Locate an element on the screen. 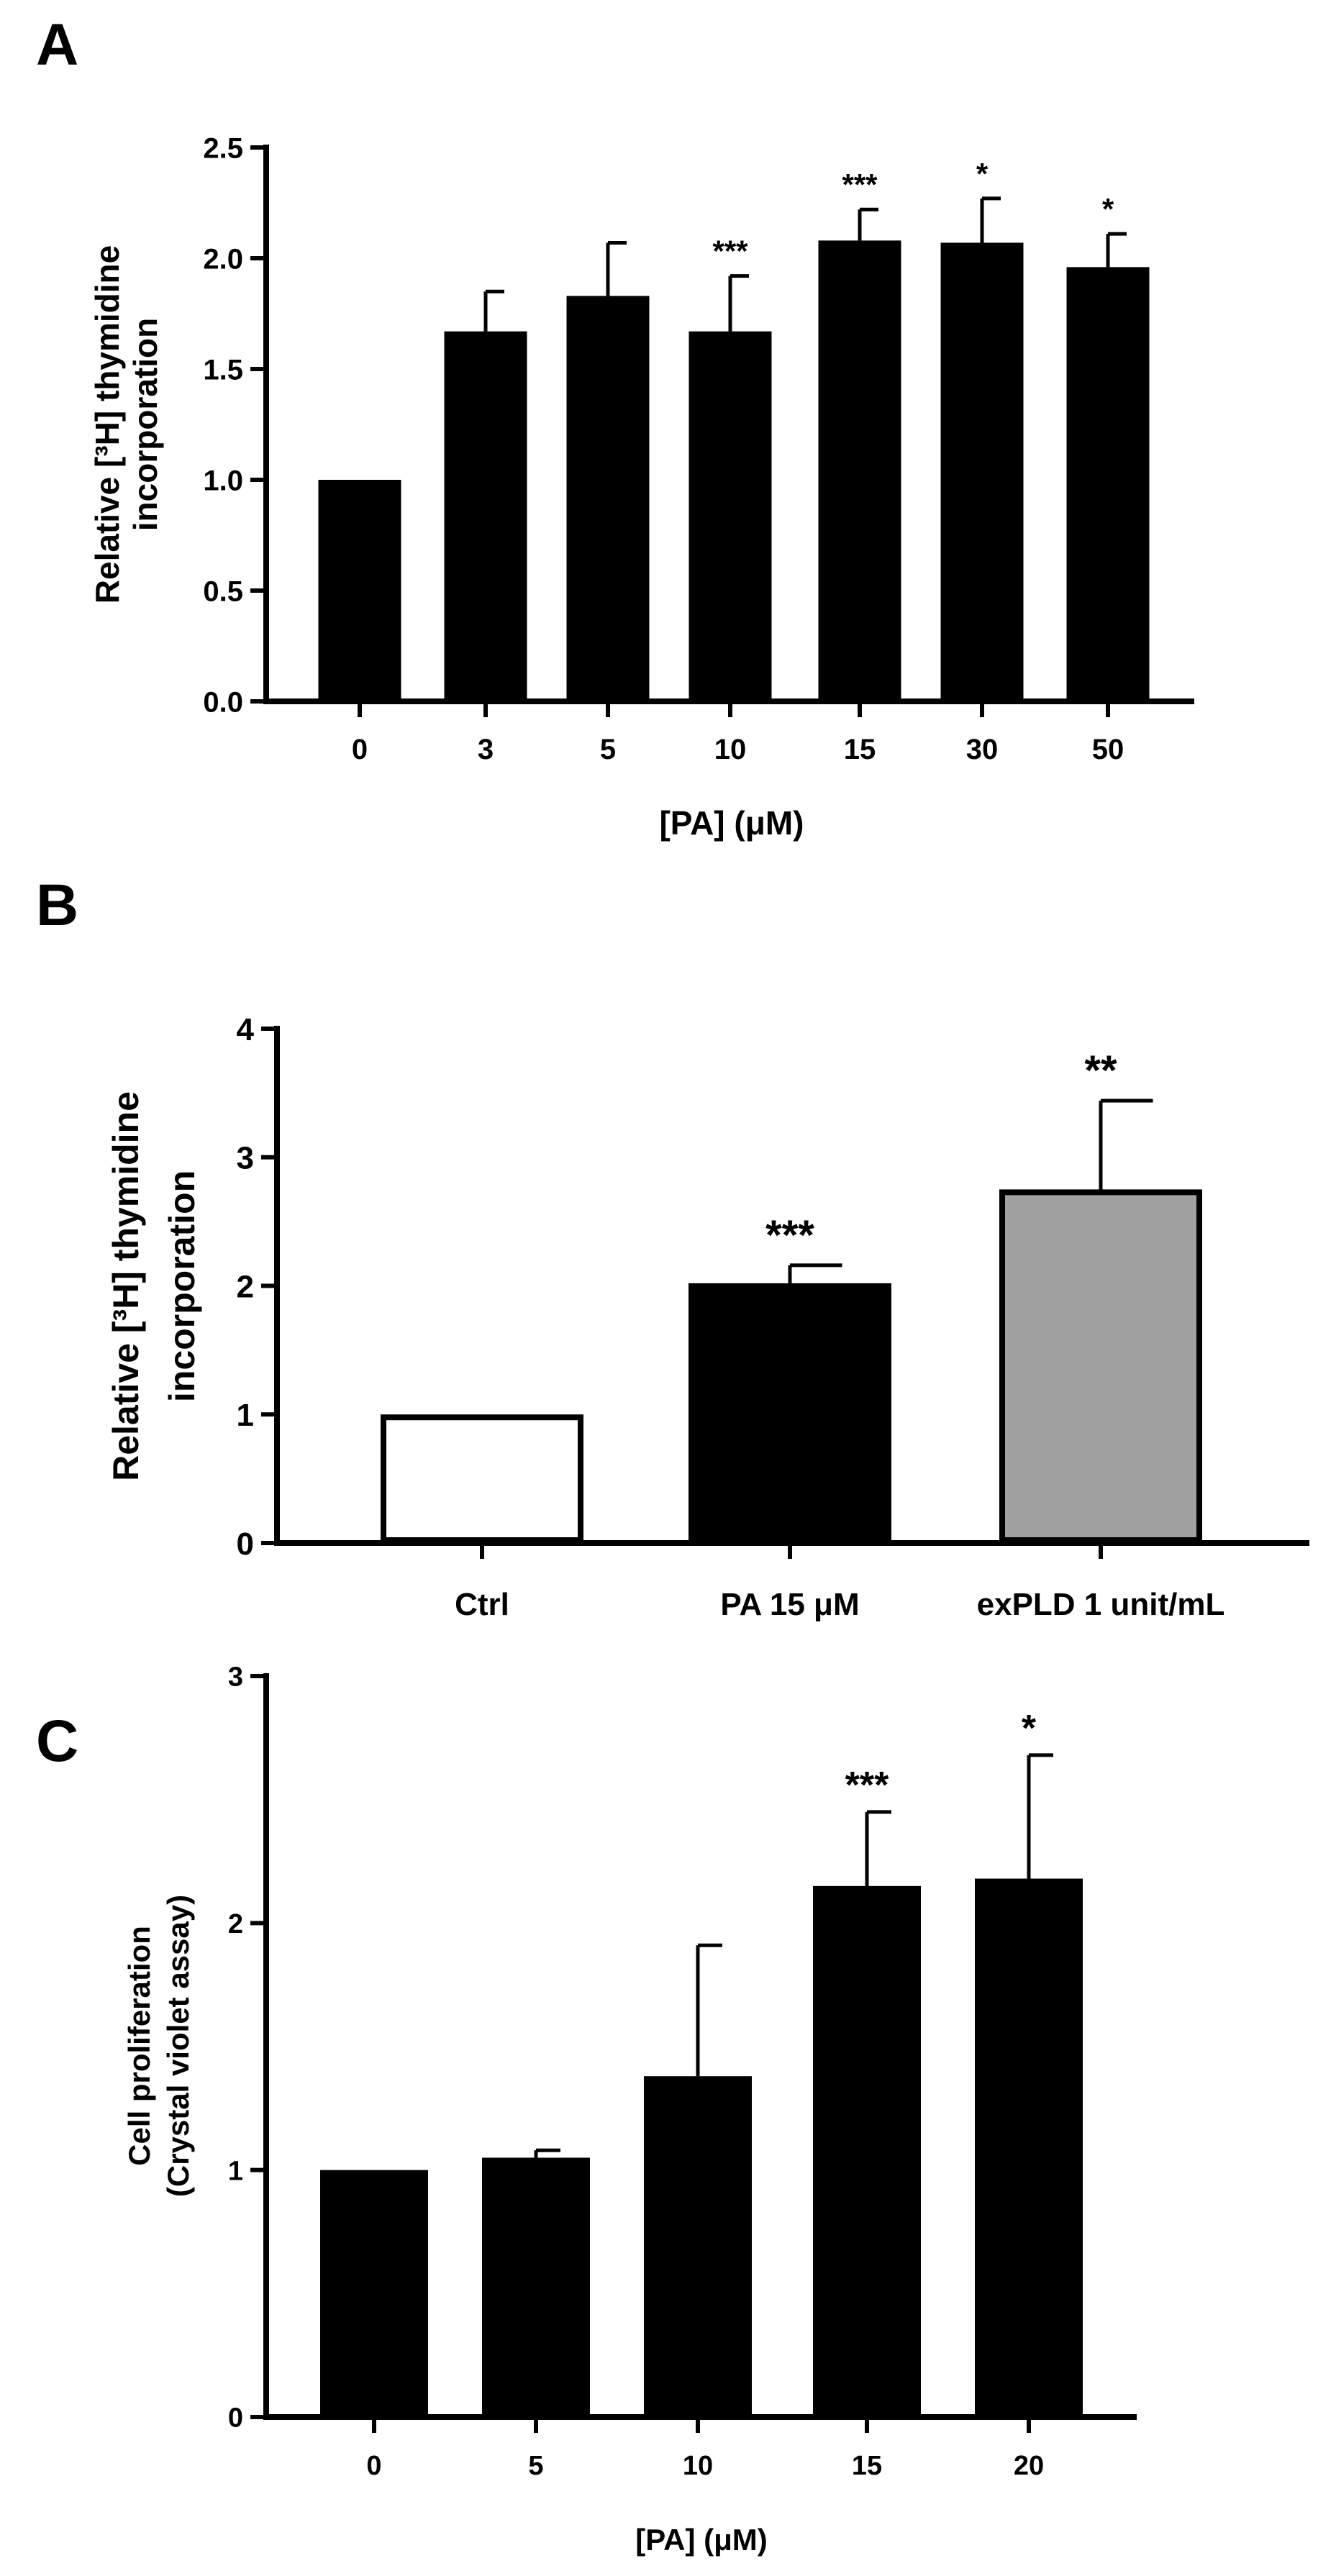 The width and height of the screenshot is (1336, 2576). panel-letter-c: C is located at coordinates (57, 1741).